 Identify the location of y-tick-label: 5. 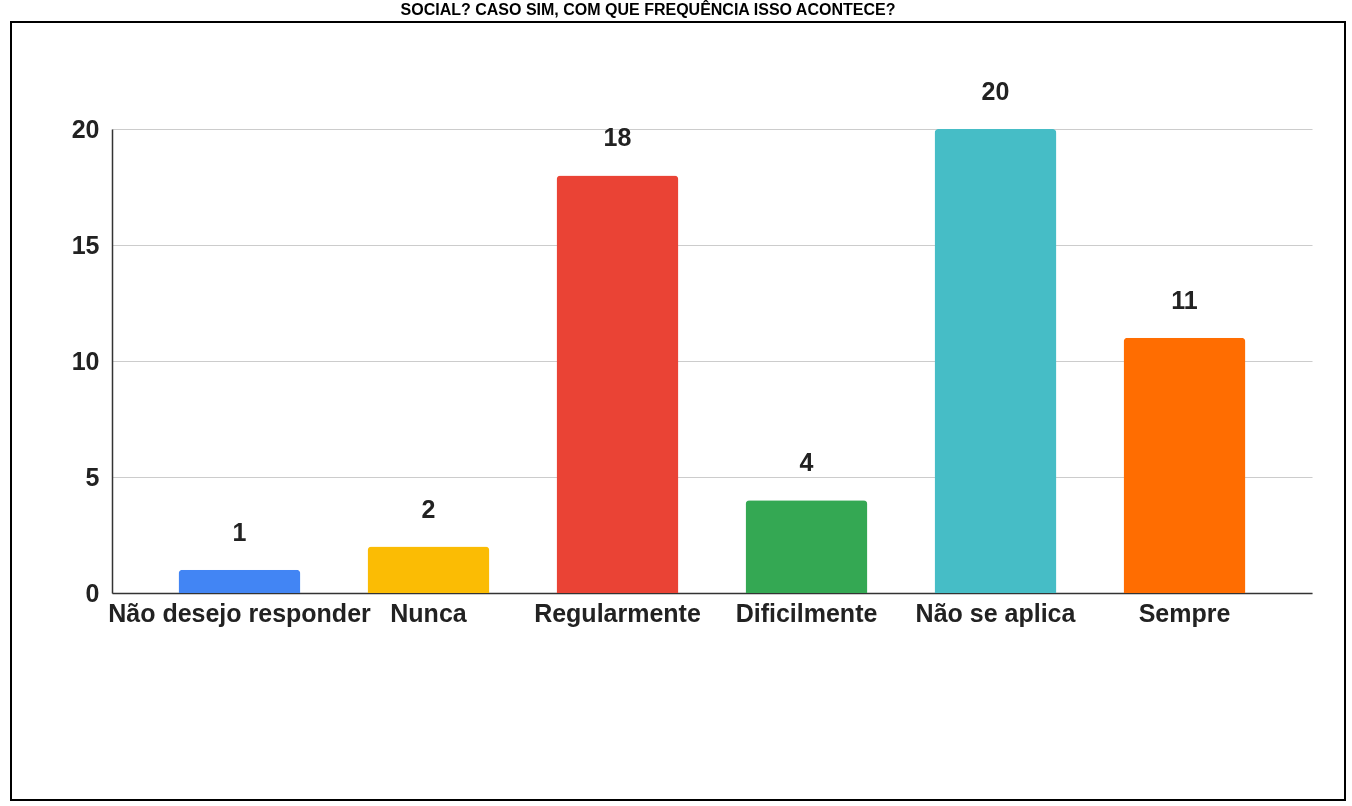
(92, 476).